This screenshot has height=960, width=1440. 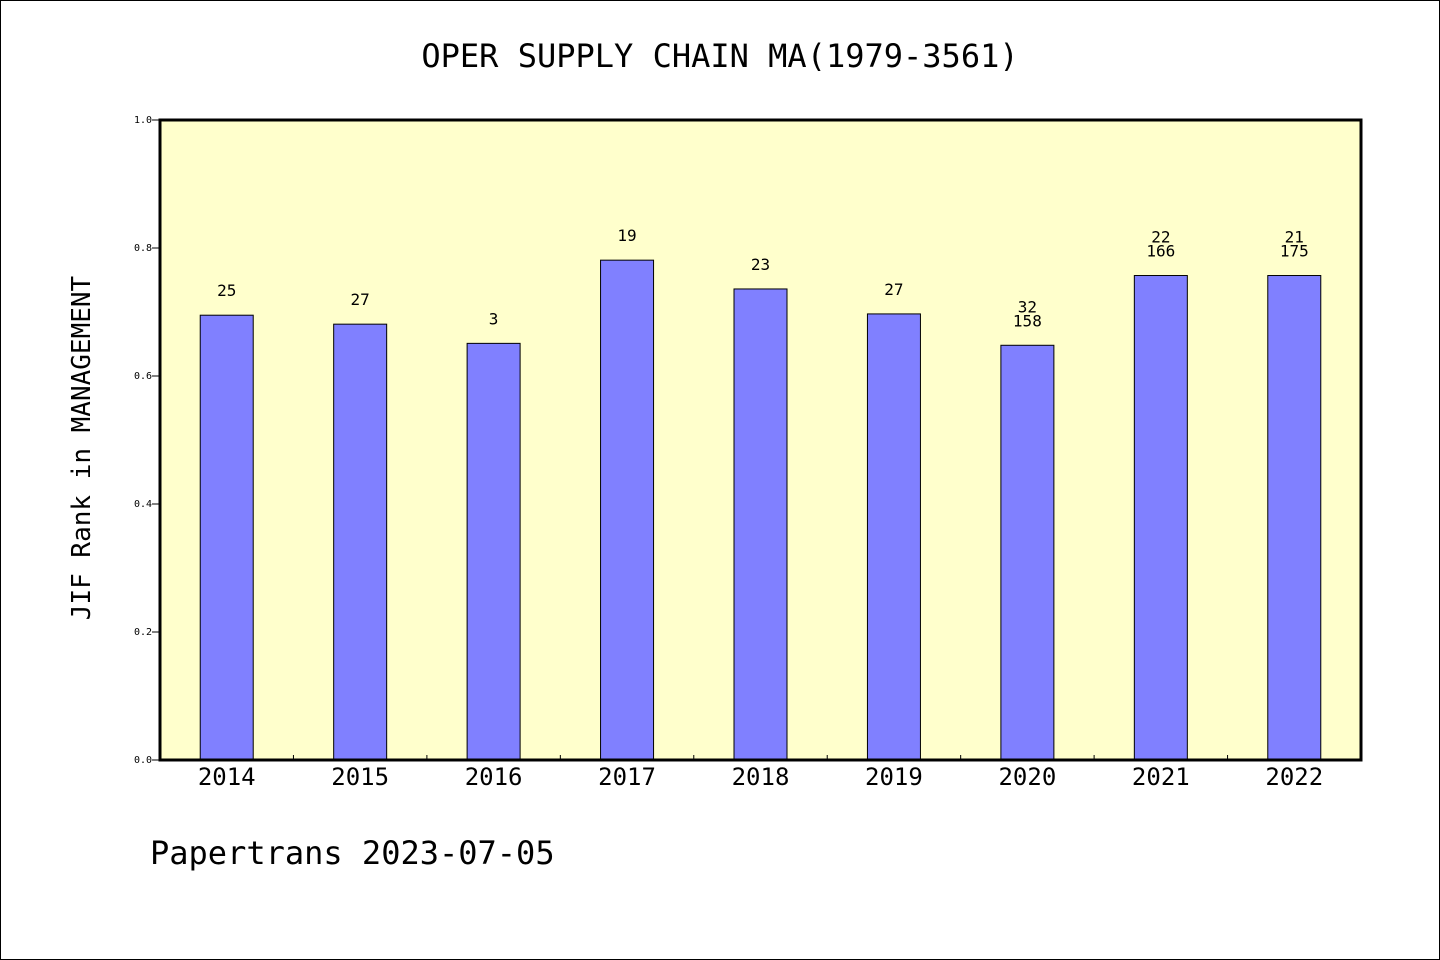 What do you see at coordinates (360, 542) in the screenshot?
I see `bar-2015` at bounding box center [360, 542].